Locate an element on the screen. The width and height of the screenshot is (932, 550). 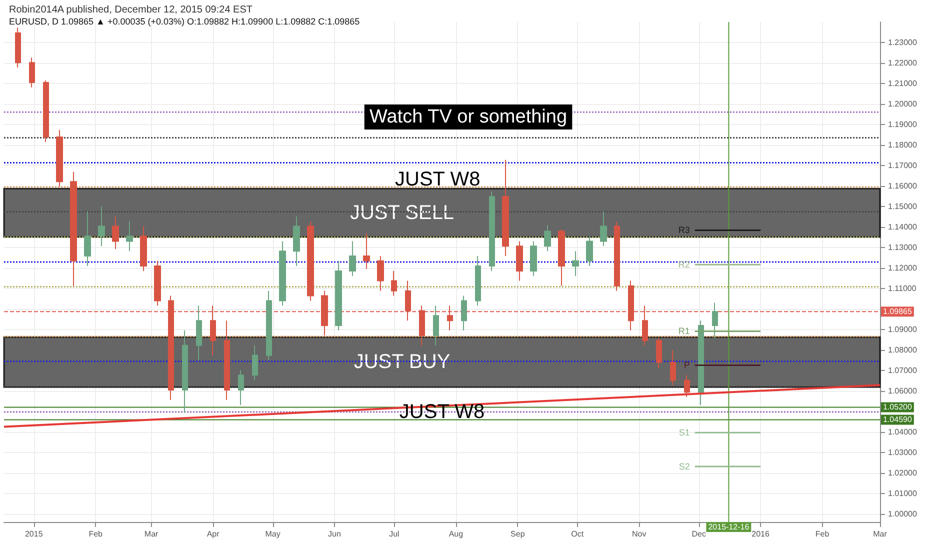
y-tick-label: 1.08000 is located at coordinates (903, 349).